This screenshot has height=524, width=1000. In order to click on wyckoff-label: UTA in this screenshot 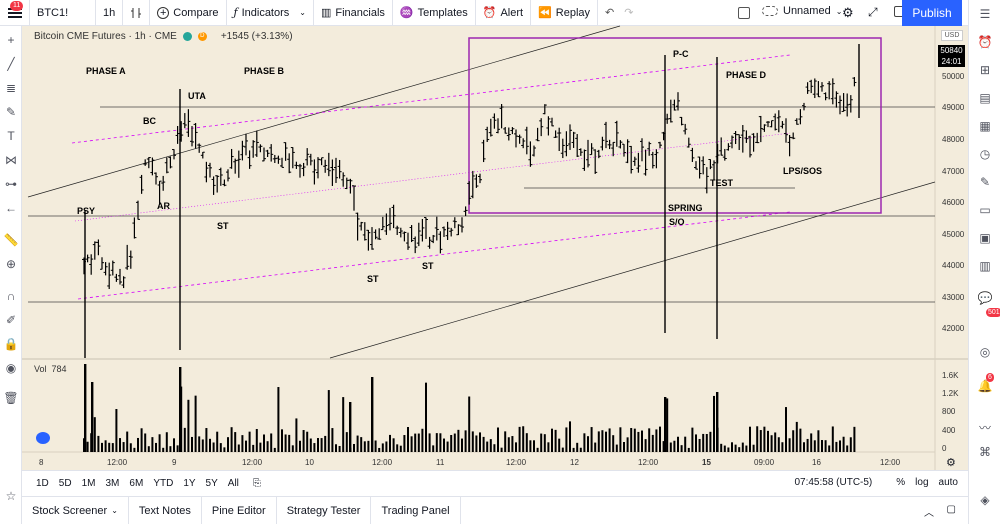, I will do `click(197, 96)`.